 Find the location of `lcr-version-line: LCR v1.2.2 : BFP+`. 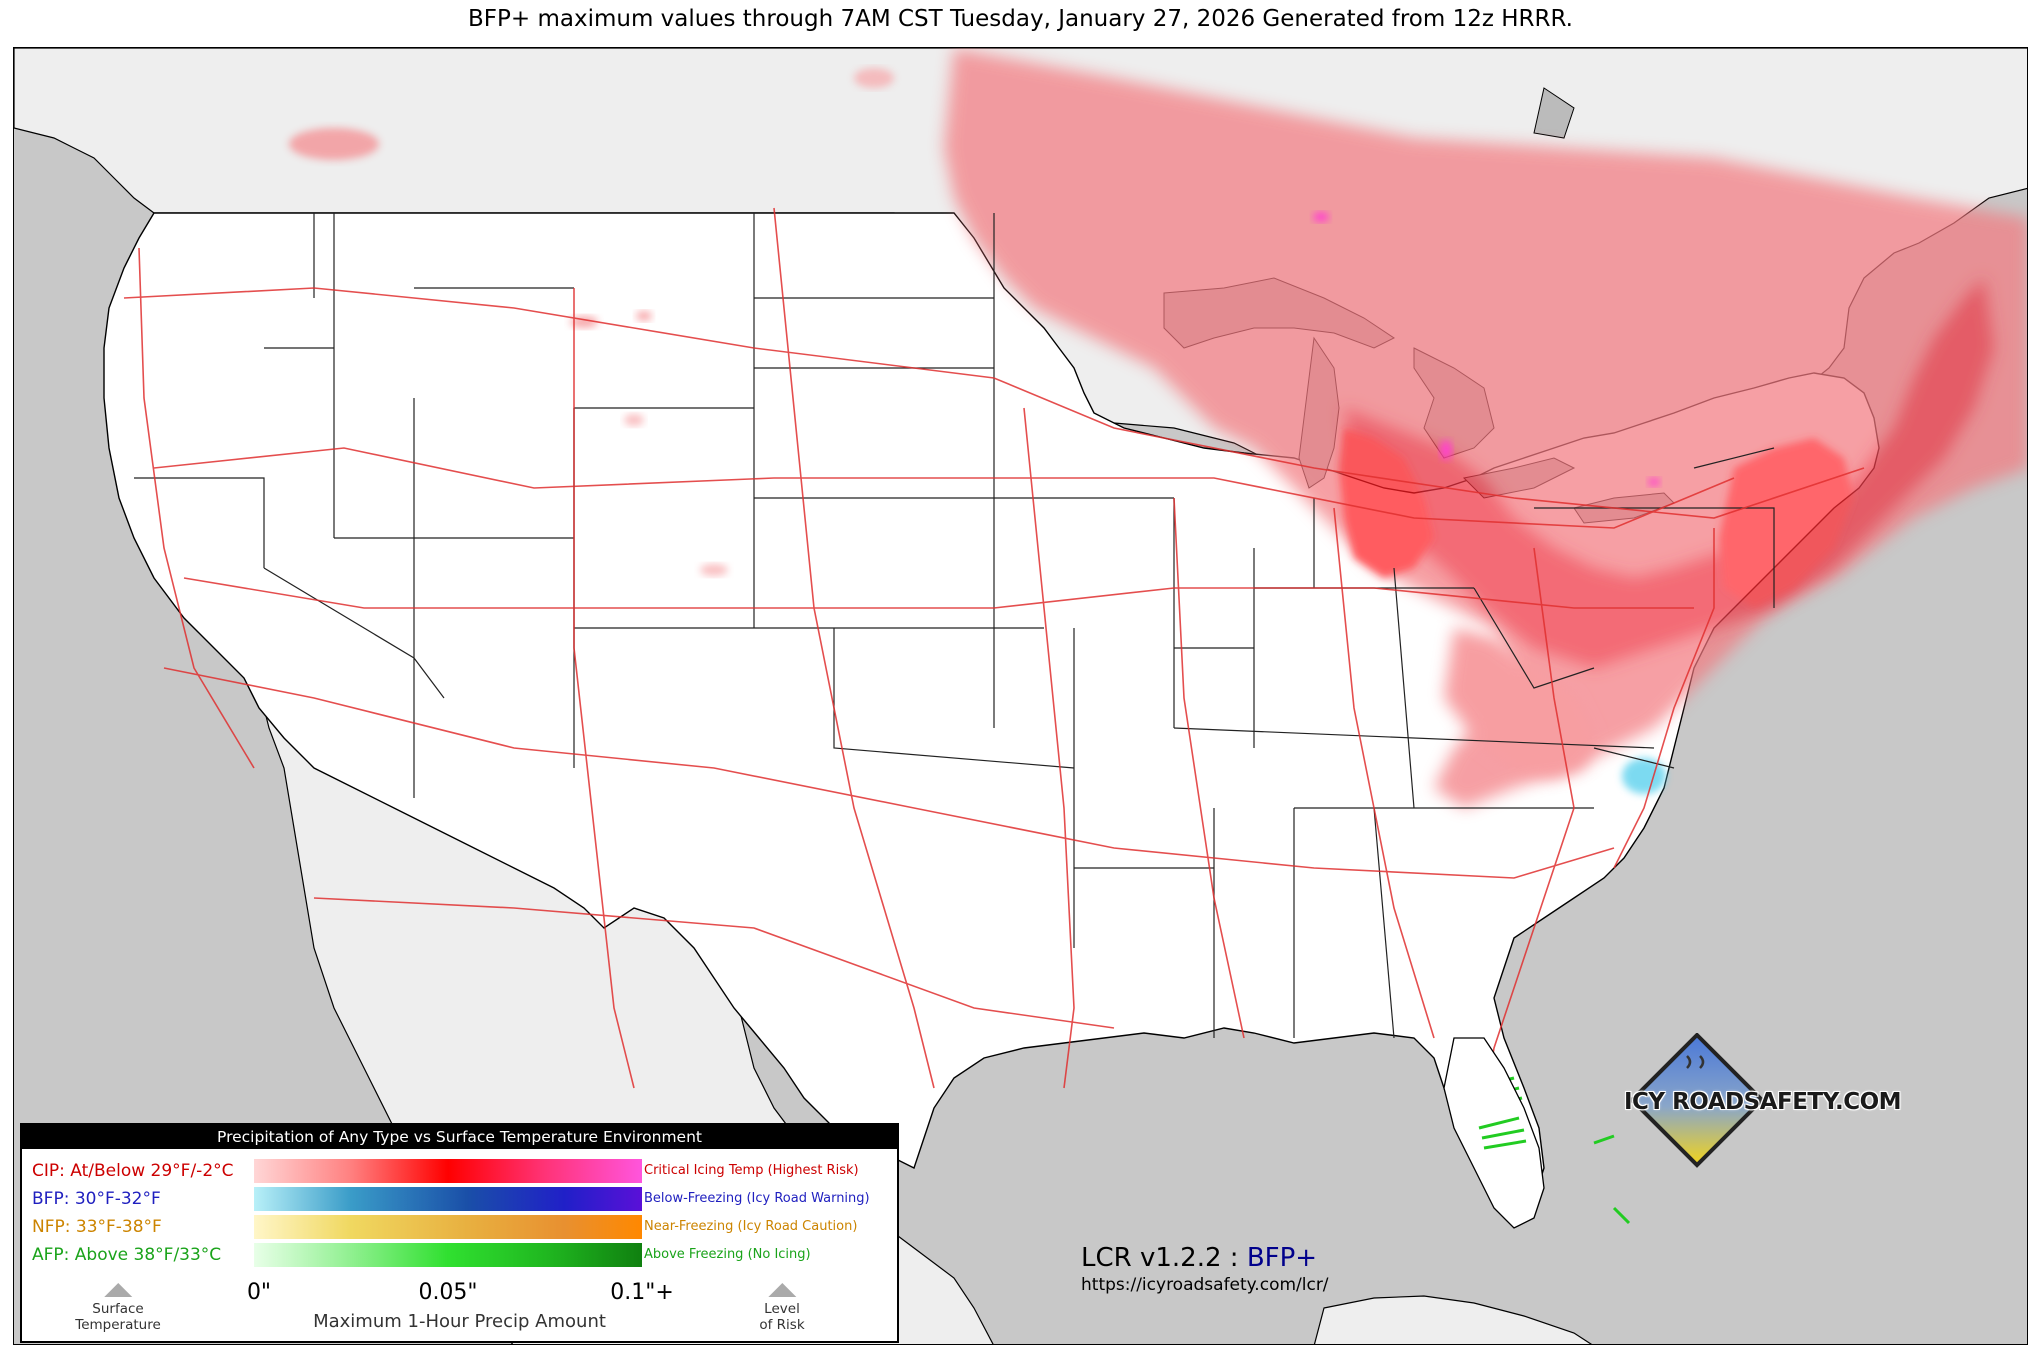

lcr-version-line: LCR v1.2.2 : BFP+ is located at coordinates (1205, 1258).